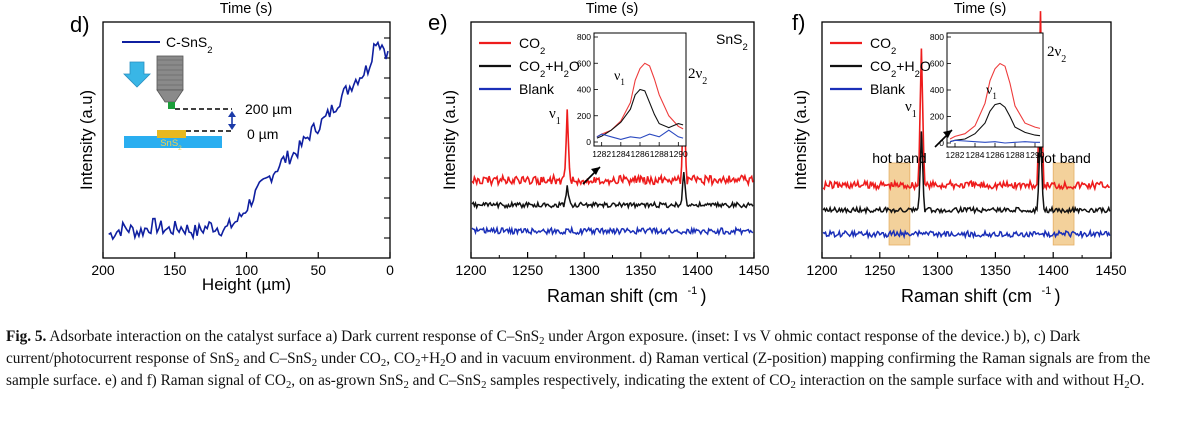 This screenshot has width=1200, height=421. What do you see at coordinates (171, 134) in the screenshot?
I see `sample-layer` at bounding box center [171, 134].